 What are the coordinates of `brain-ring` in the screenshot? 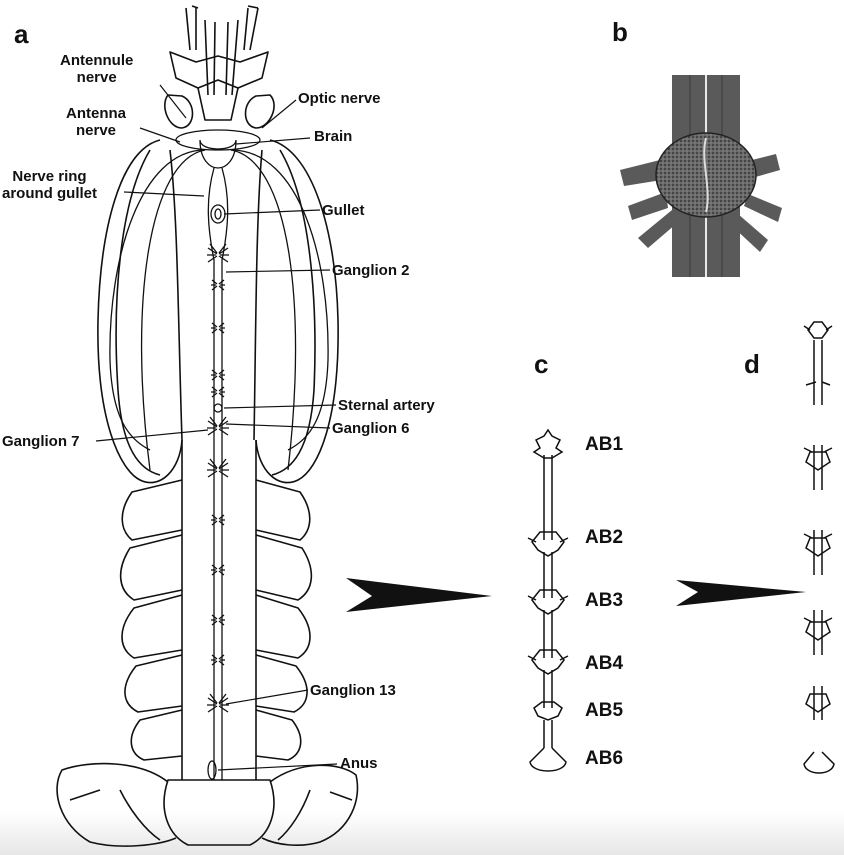 It's located at (218, 140).